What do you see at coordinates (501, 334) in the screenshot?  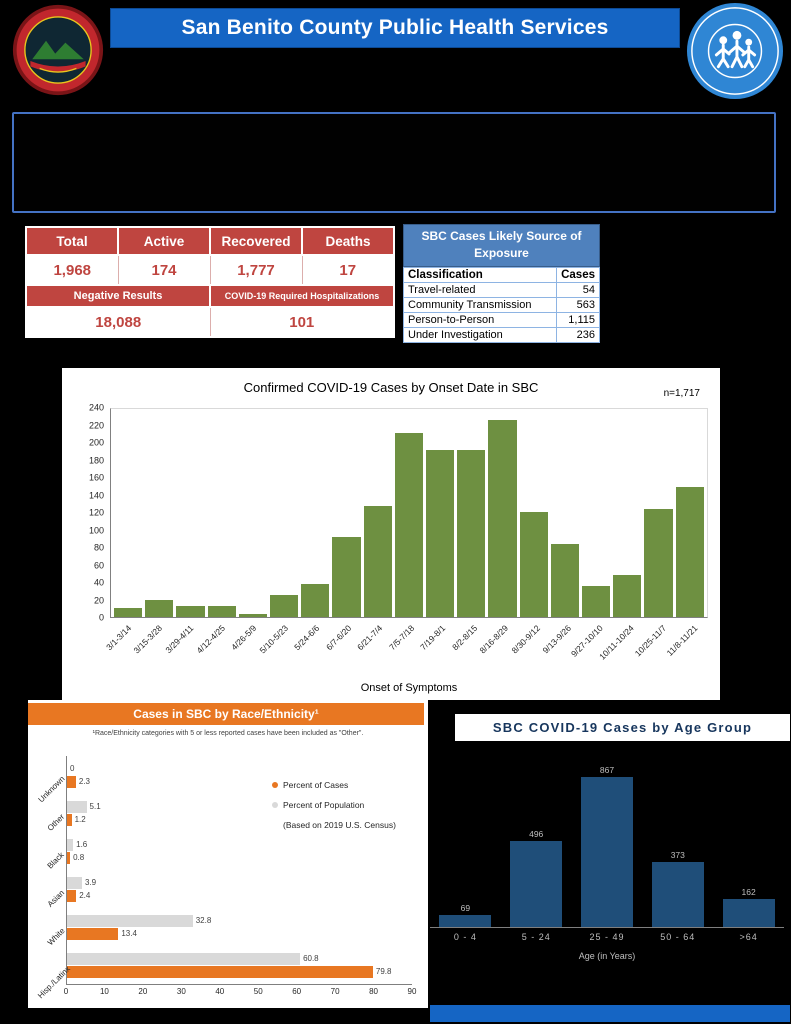 I see `exposure-row: Under Investigation 236` at bounding box center [501, 334].